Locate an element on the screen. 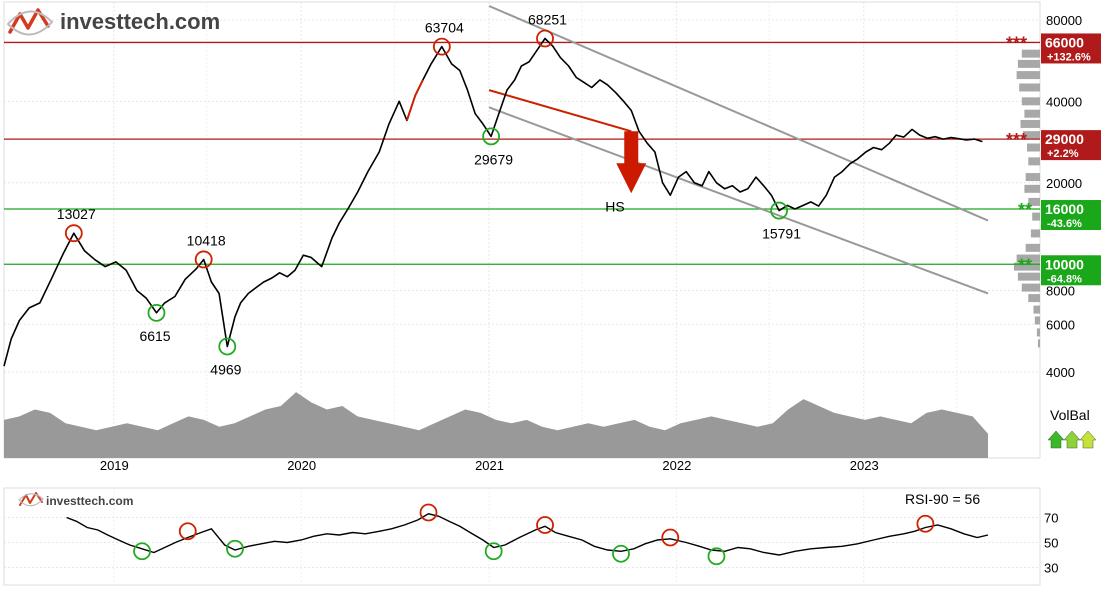 The width and height of the screenshot is (1103, 594). support-pct-label: -64.8% is located at coordinates (1064, 279).